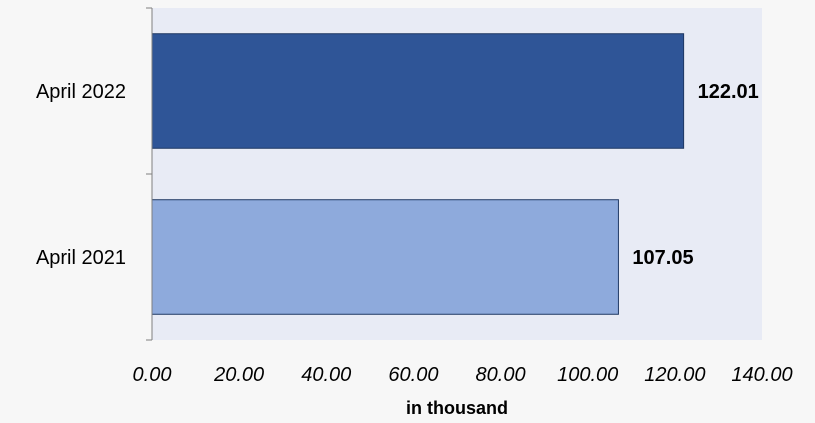  What do you see at coordinates (94, 174) in the screenshot?
I see `y-axis: April 2022 April 2021` at bounding box center [94, 174].